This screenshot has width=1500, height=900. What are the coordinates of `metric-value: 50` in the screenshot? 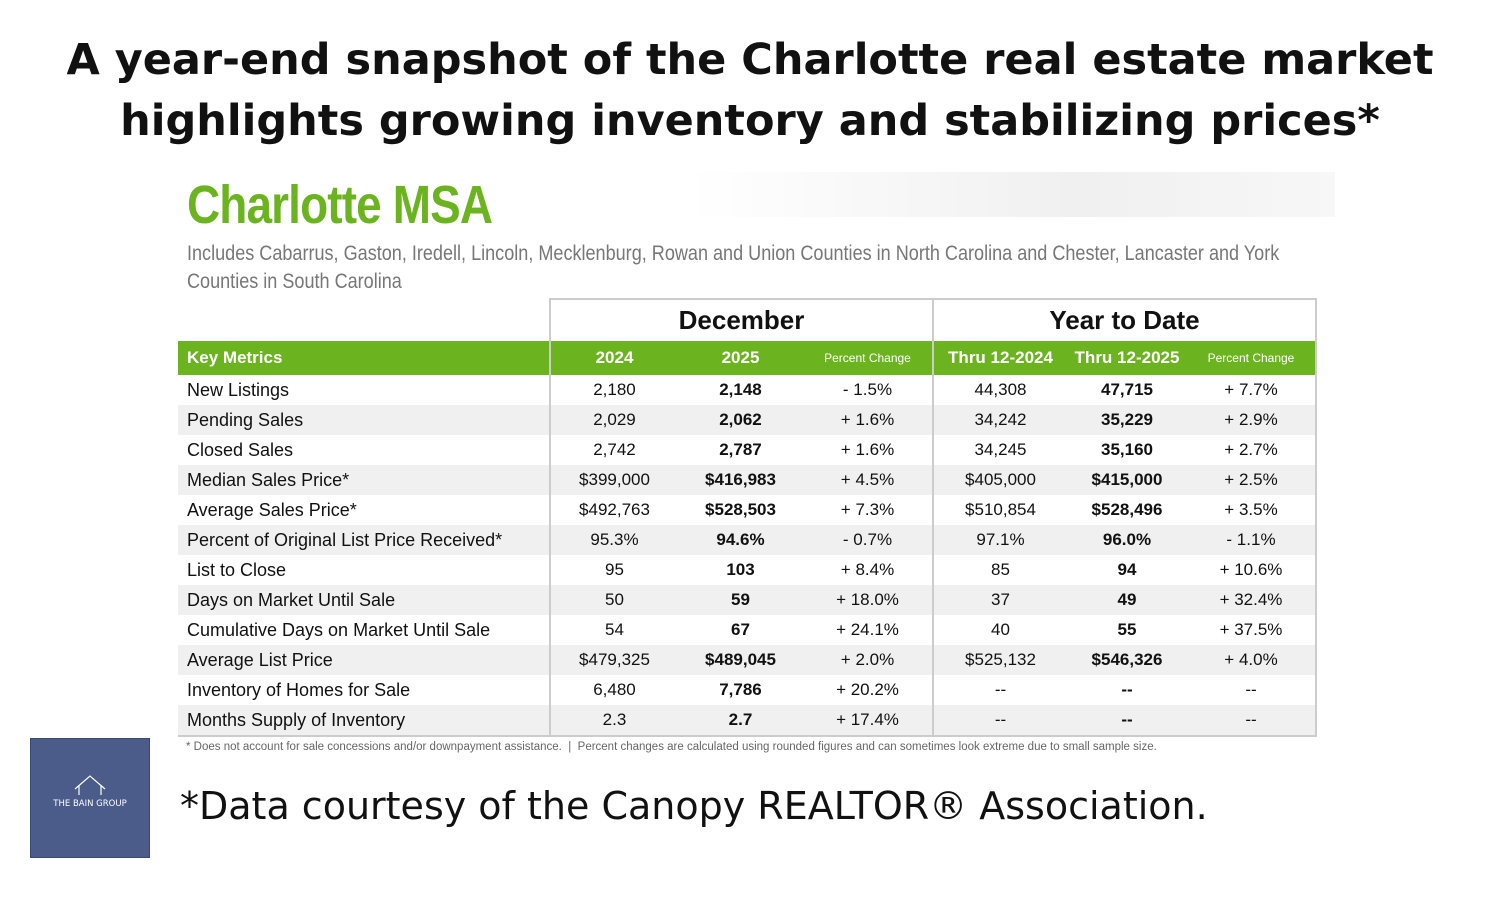 It's located at (613, 600).